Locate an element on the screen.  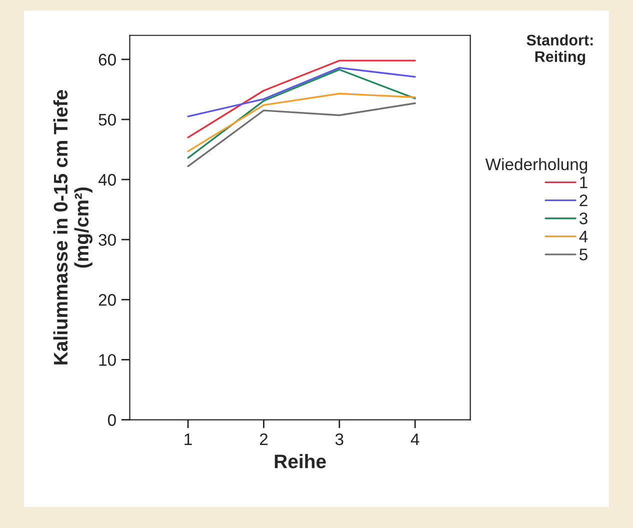
y-tick-label: 50 is located at coordinates (107, 120).